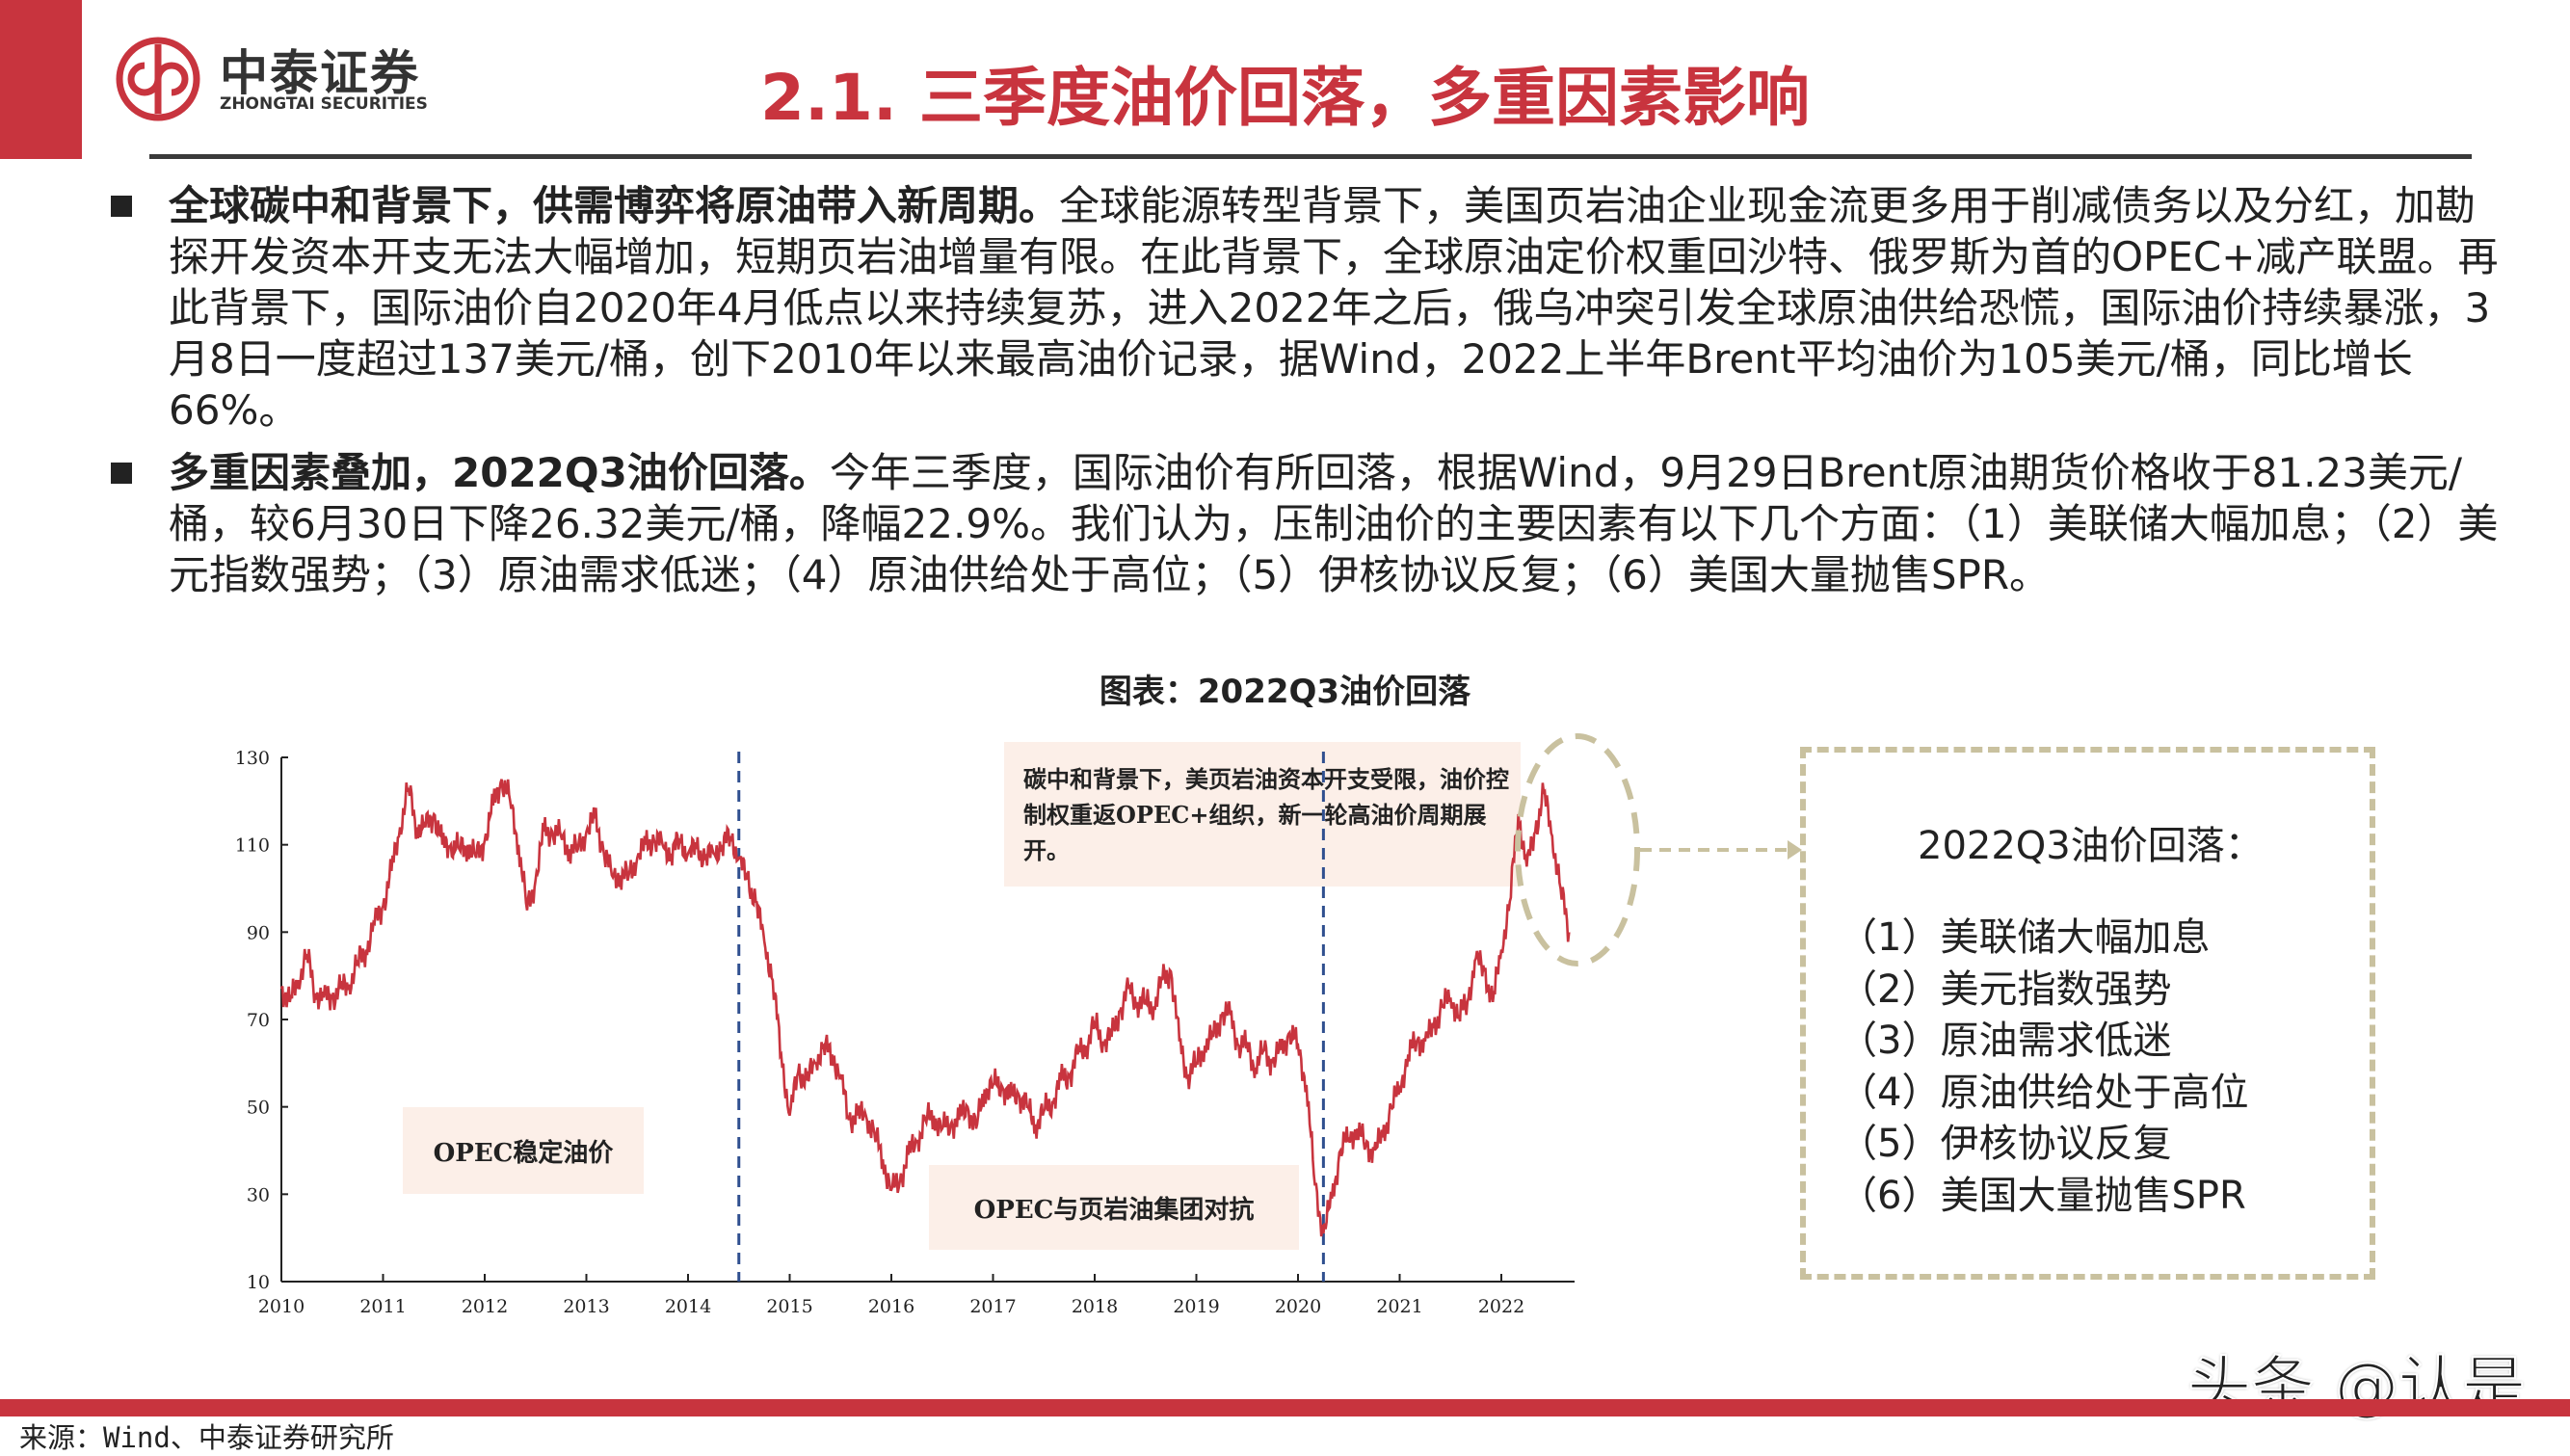 The image size is (2570, 1456). Describe the element at coordinates (258, 1282) in the screenshot. I see `y-tick-label: 10` at that location.